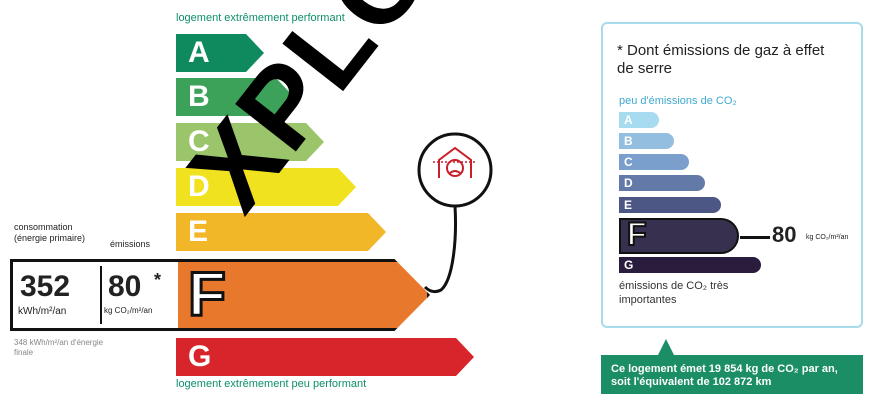 The height and width of the screenshot is (394, 870). Describe the element at coordinates (130, 244) in the screenshot. I see `emissions-label: émissions` at that location.